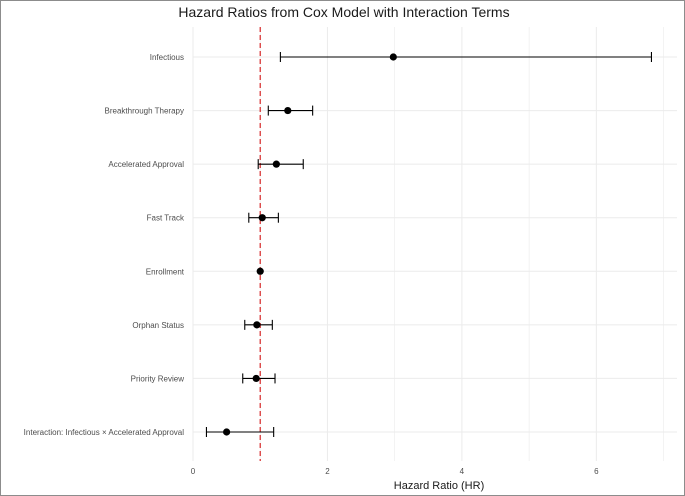  What do you see at coordinates (327, 471) in the screenshot?
I see `x-tick-label: 2` at bounding box center [327, 471].